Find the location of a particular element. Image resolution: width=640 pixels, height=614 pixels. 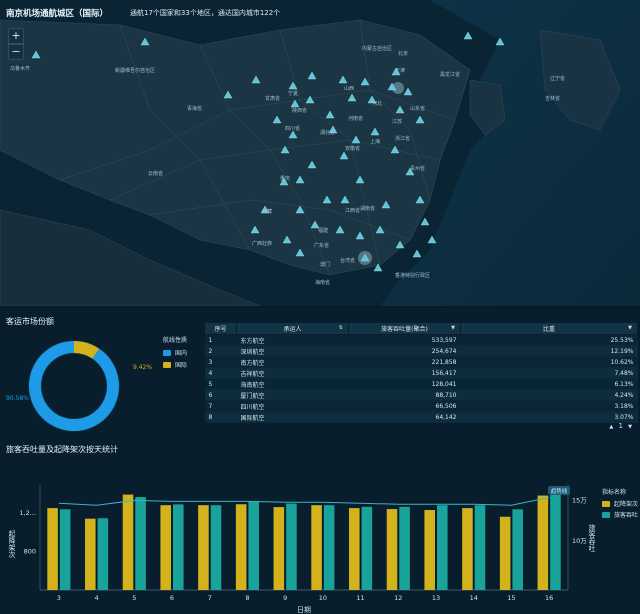

column-header-index: 序号 is located at coordinates (220, 328).